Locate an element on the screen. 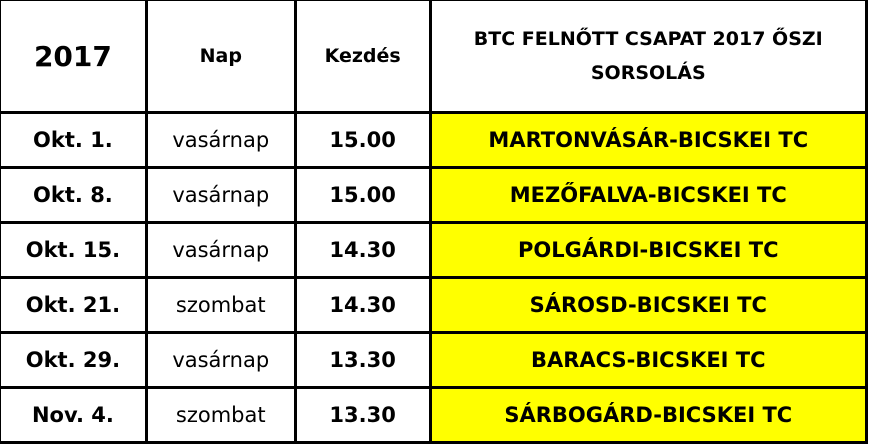 This screenshot has height=448, width=870. table-row: Nov. 4. szombat 13.30 SÁRBOGÁRD-BICSKEI TC is located at coordinates (434, 415).